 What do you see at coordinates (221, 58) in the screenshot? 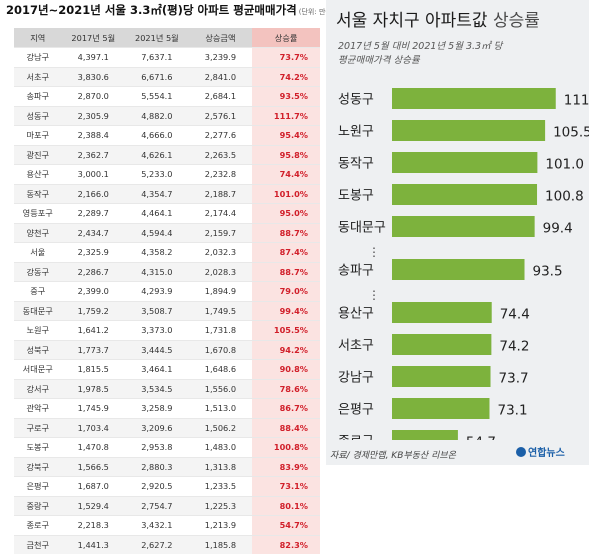
I see `table-cell: 3,239.9` at bounding box center [221, 58].